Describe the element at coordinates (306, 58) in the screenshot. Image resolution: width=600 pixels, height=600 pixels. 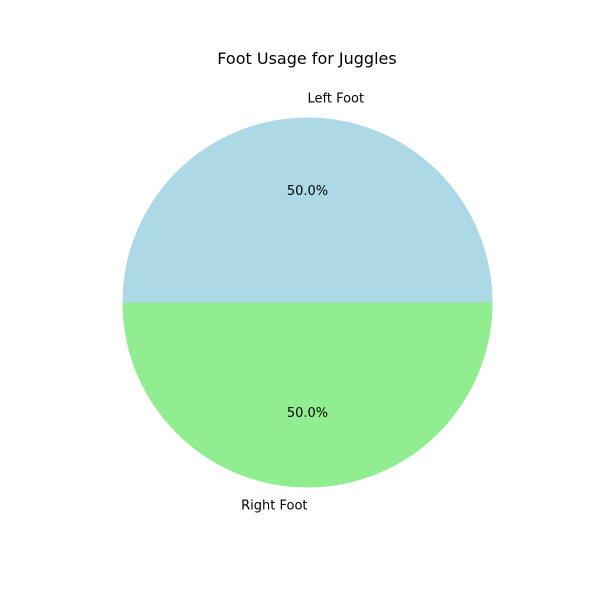
I see `chart-title: Foot Usage for Juggles` at that location.